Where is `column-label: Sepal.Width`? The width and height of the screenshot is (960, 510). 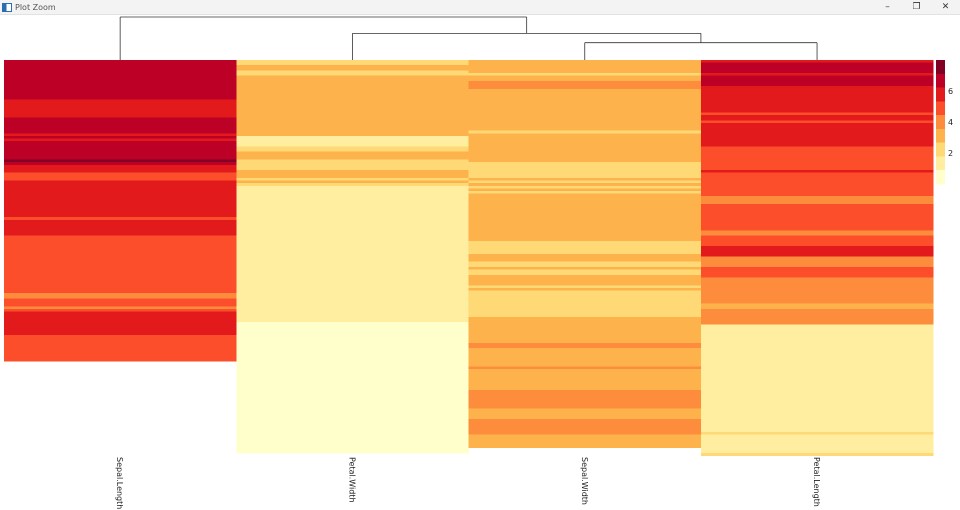 column-label: Sepal.Width is located at coordinates (584, 481).